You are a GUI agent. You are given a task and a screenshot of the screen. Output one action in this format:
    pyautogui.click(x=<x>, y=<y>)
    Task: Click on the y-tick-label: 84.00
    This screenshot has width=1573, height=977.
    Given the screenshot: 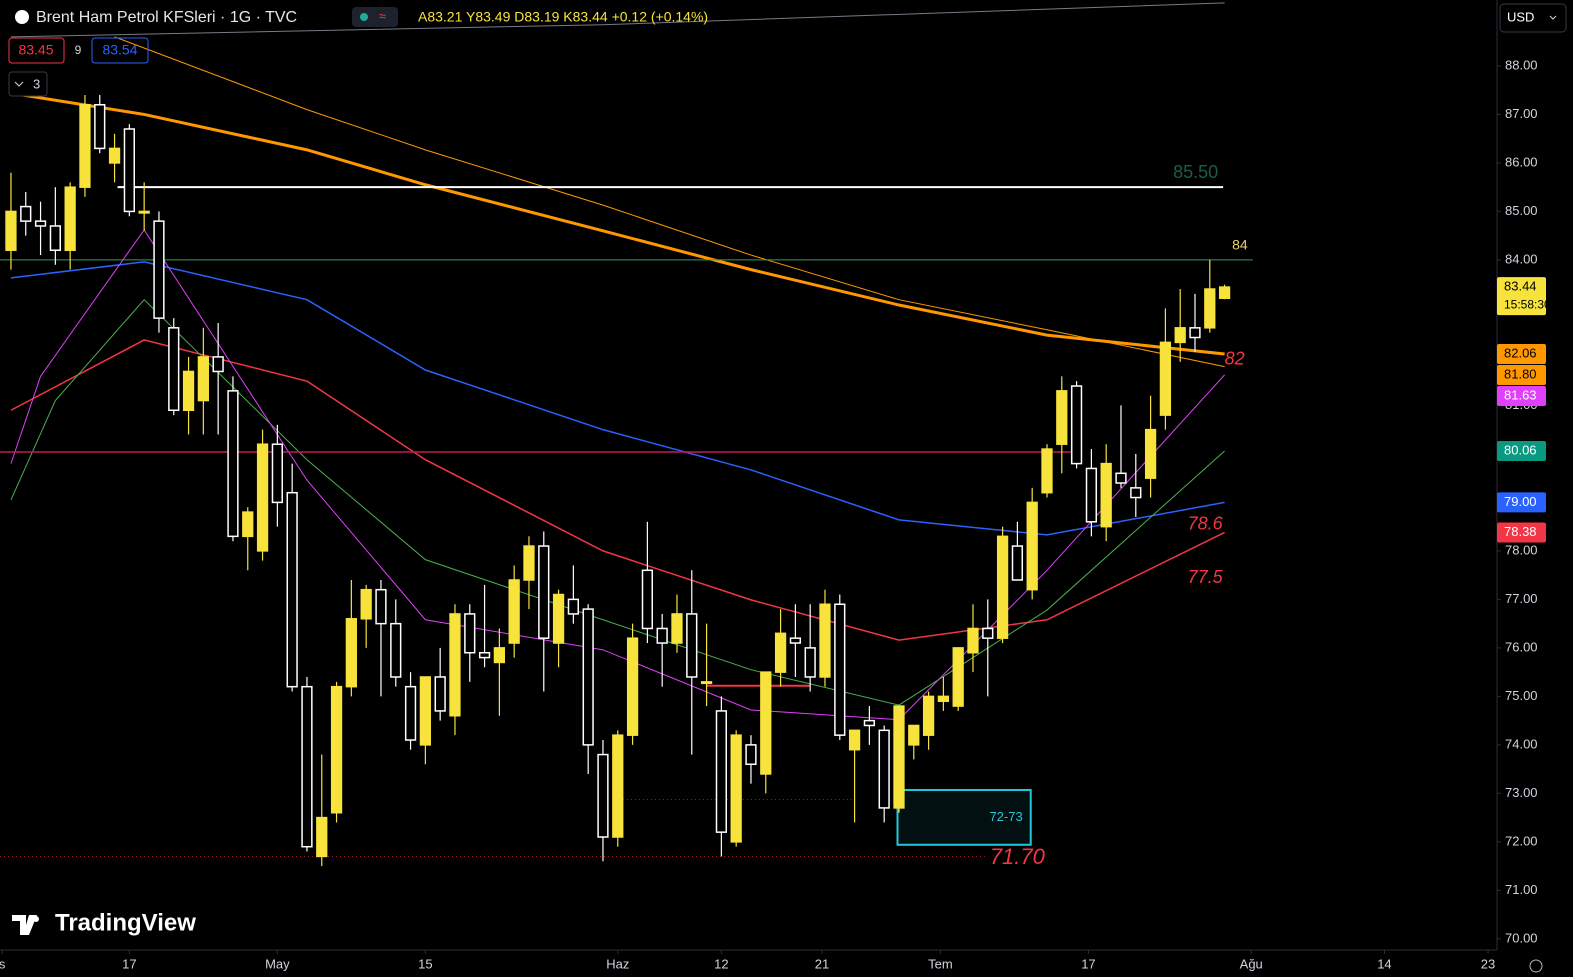 What is the action you would take?
    pyautogui.click(x=1521, y=258)
    